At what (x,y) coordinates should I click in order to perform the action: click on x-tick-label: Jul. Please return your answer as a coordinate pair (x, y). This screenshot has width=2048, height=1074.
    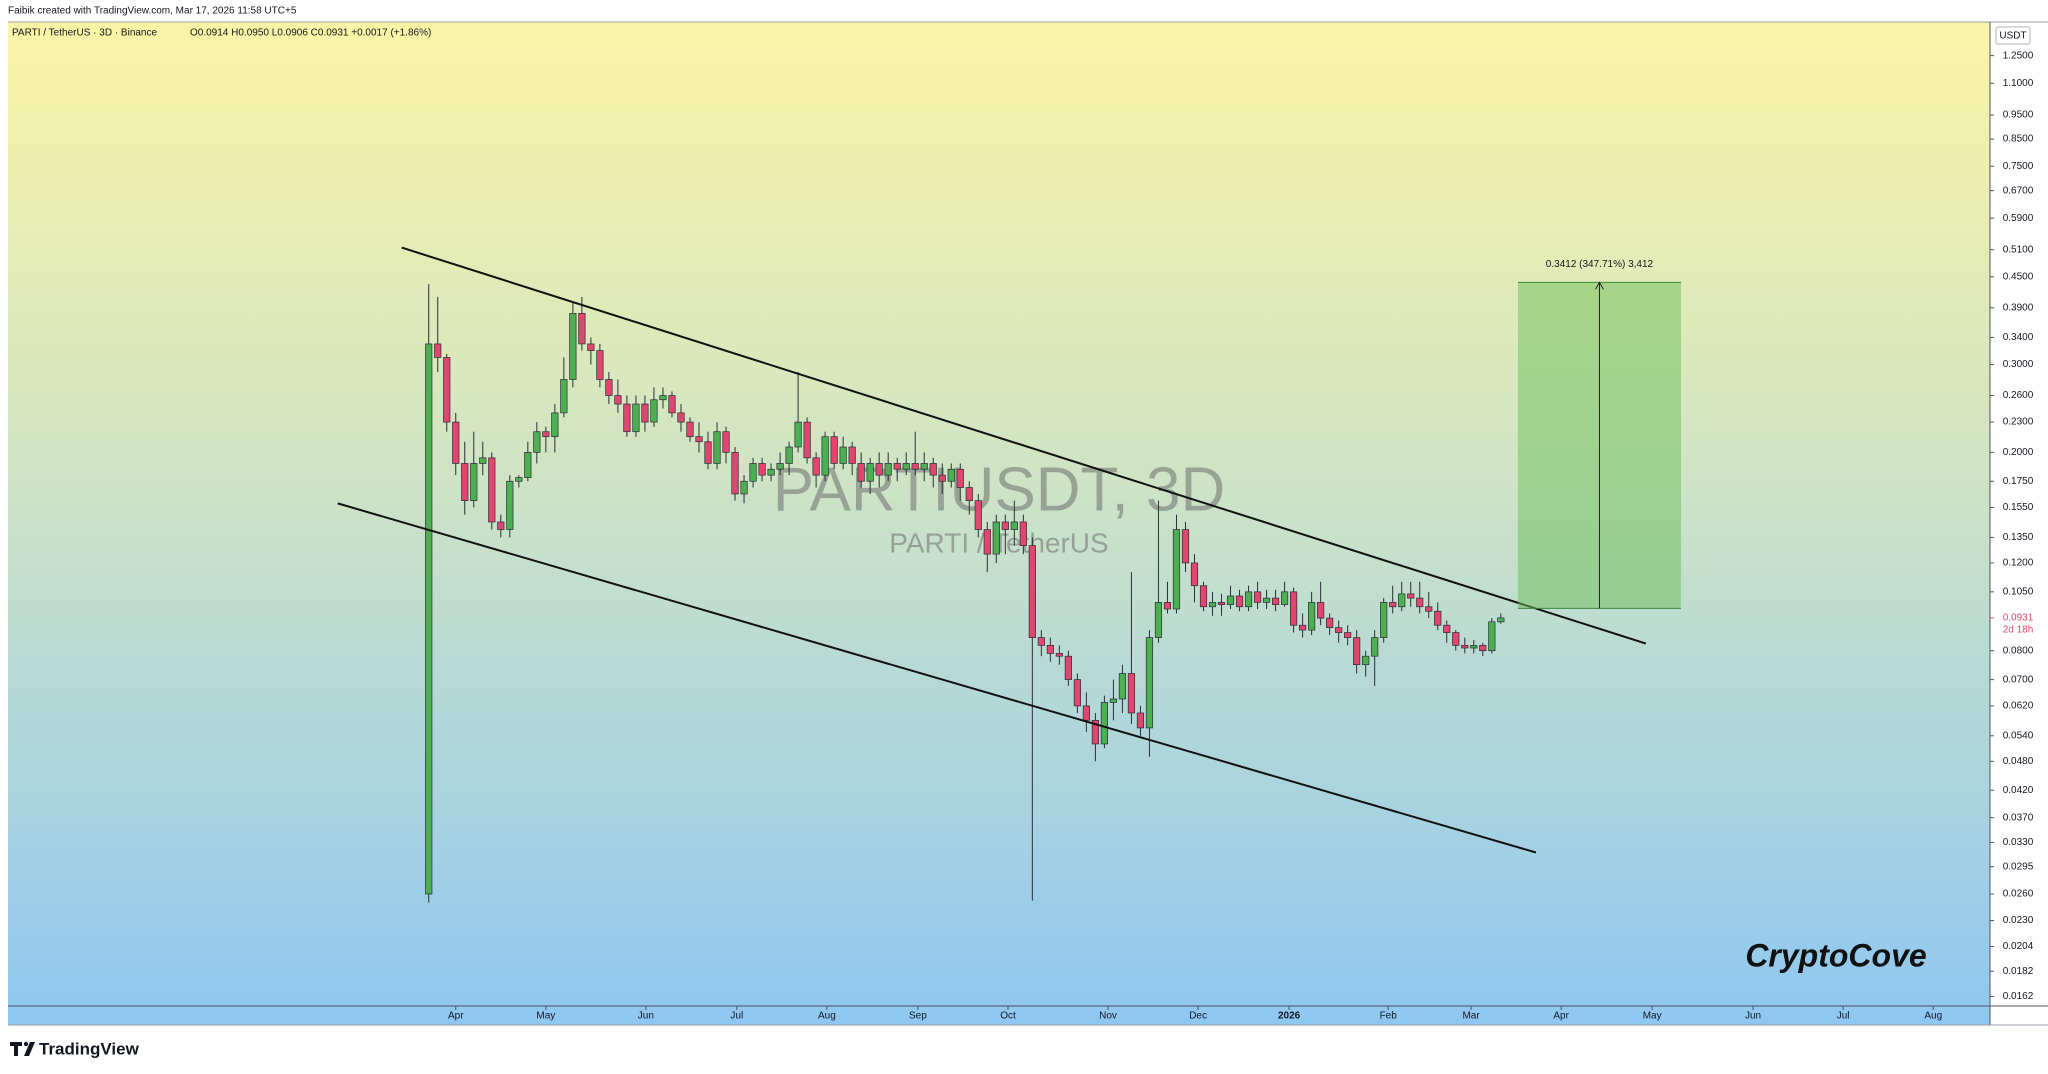
    Looking at the image, I should click on (1843, 1016).